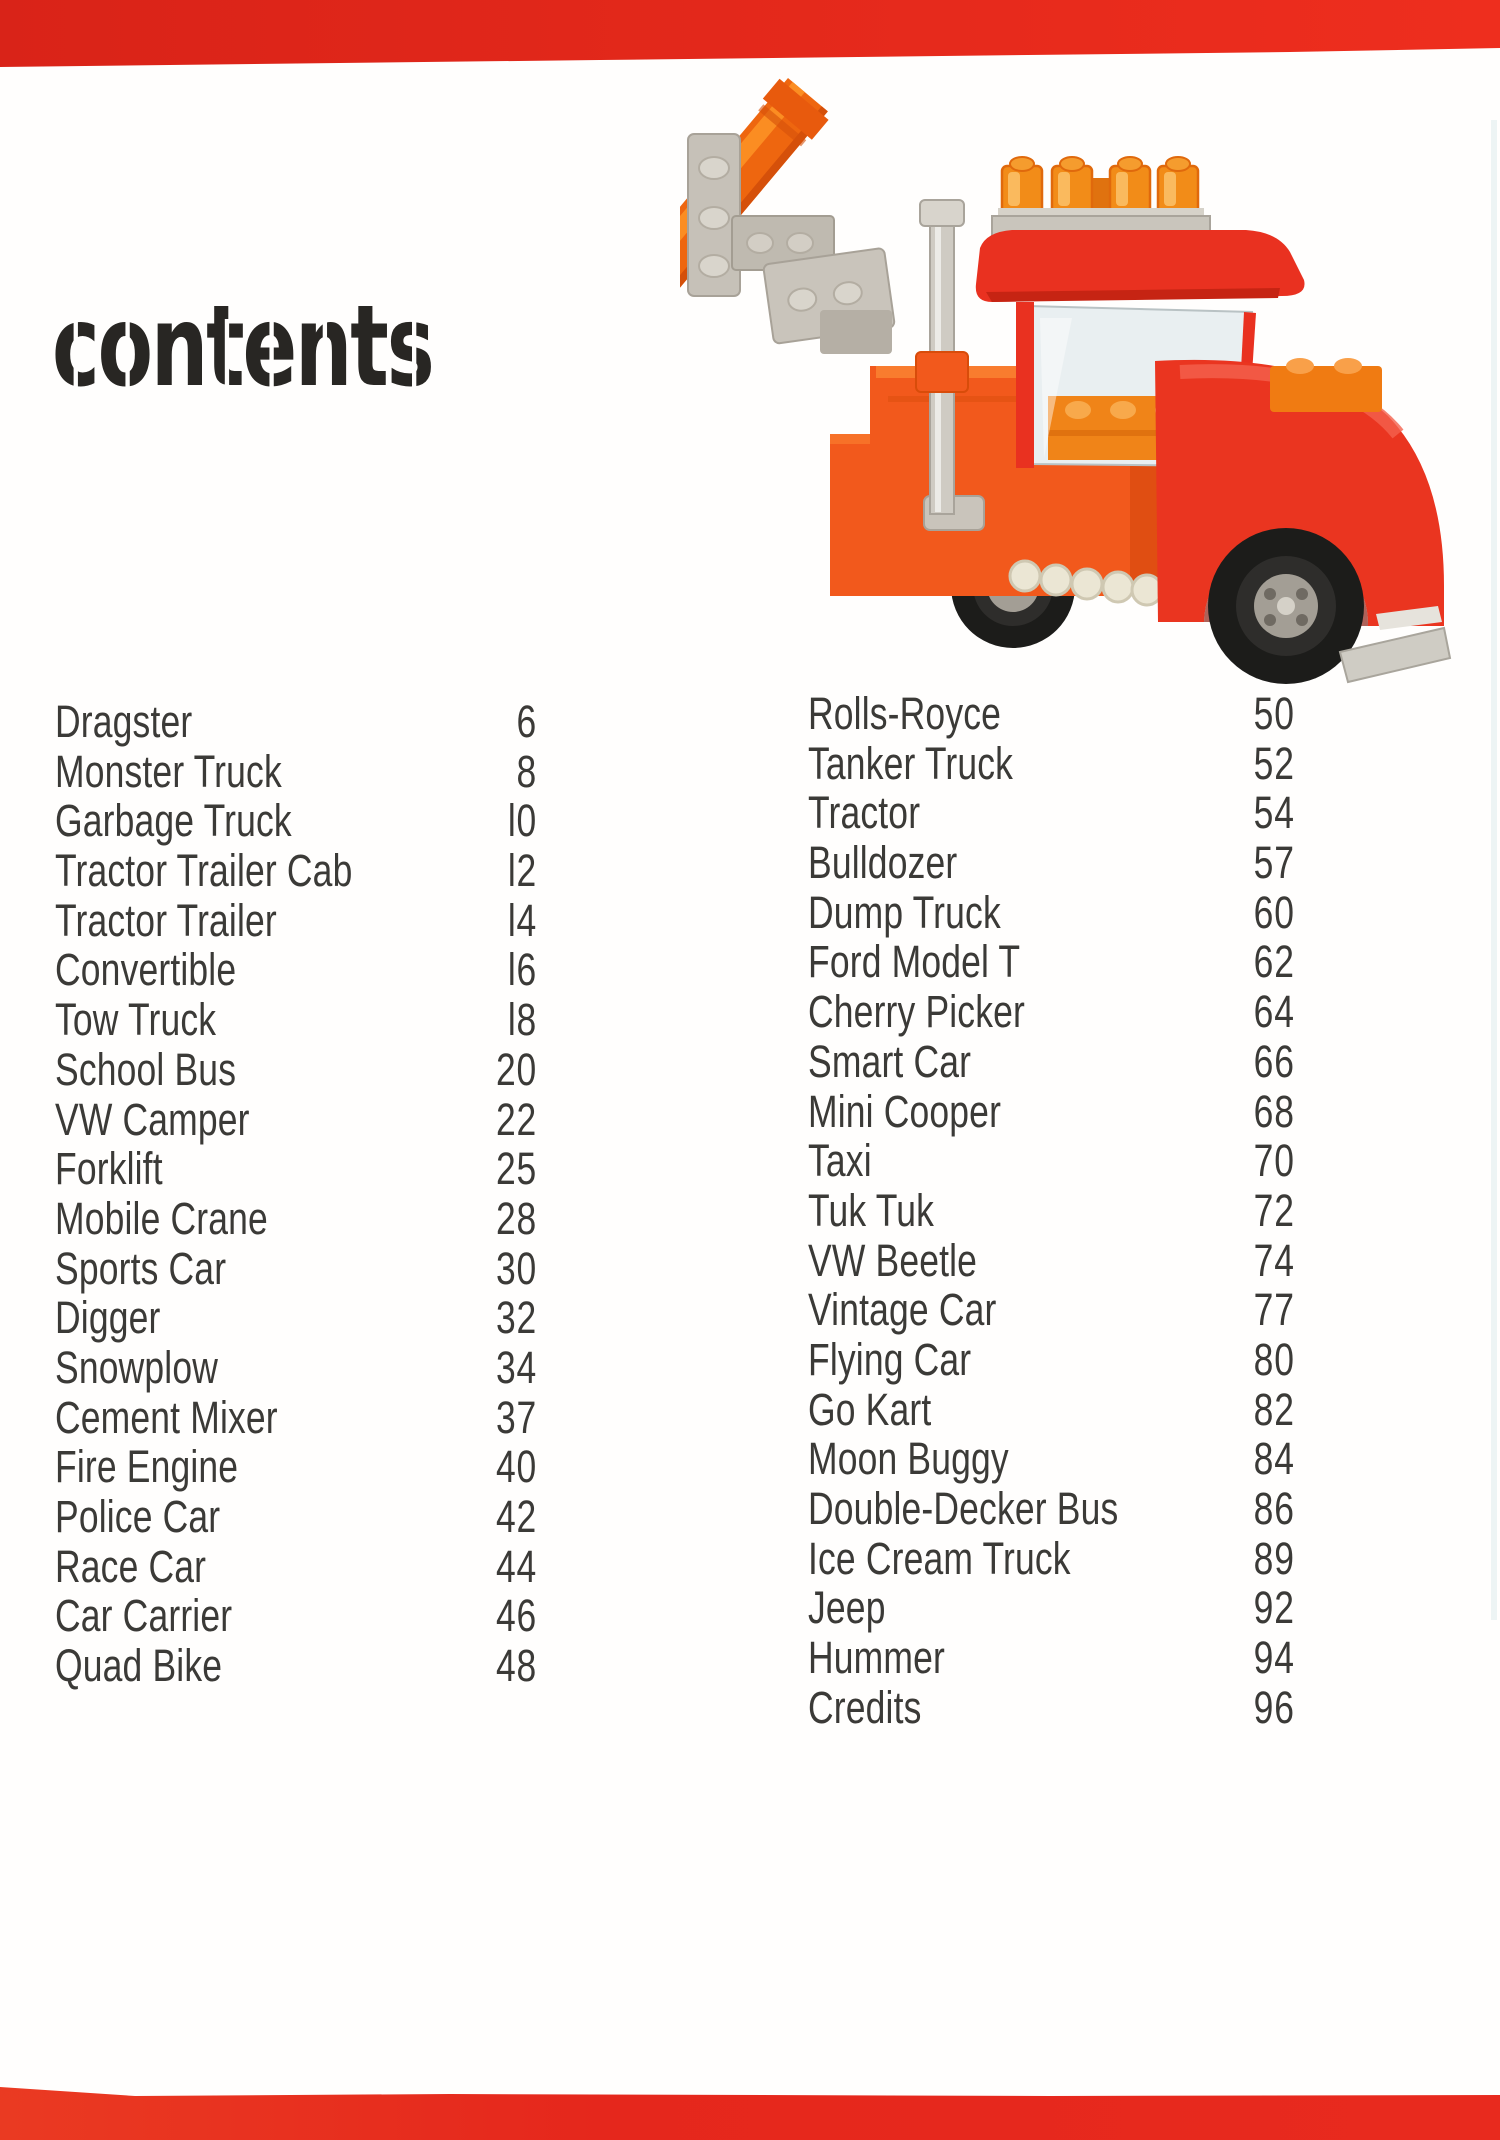  What do you see at coordinates (890, 1061) in the screenshot?
I see `toc-entry-label: Smart Car` at bounding box center [890, 1061].